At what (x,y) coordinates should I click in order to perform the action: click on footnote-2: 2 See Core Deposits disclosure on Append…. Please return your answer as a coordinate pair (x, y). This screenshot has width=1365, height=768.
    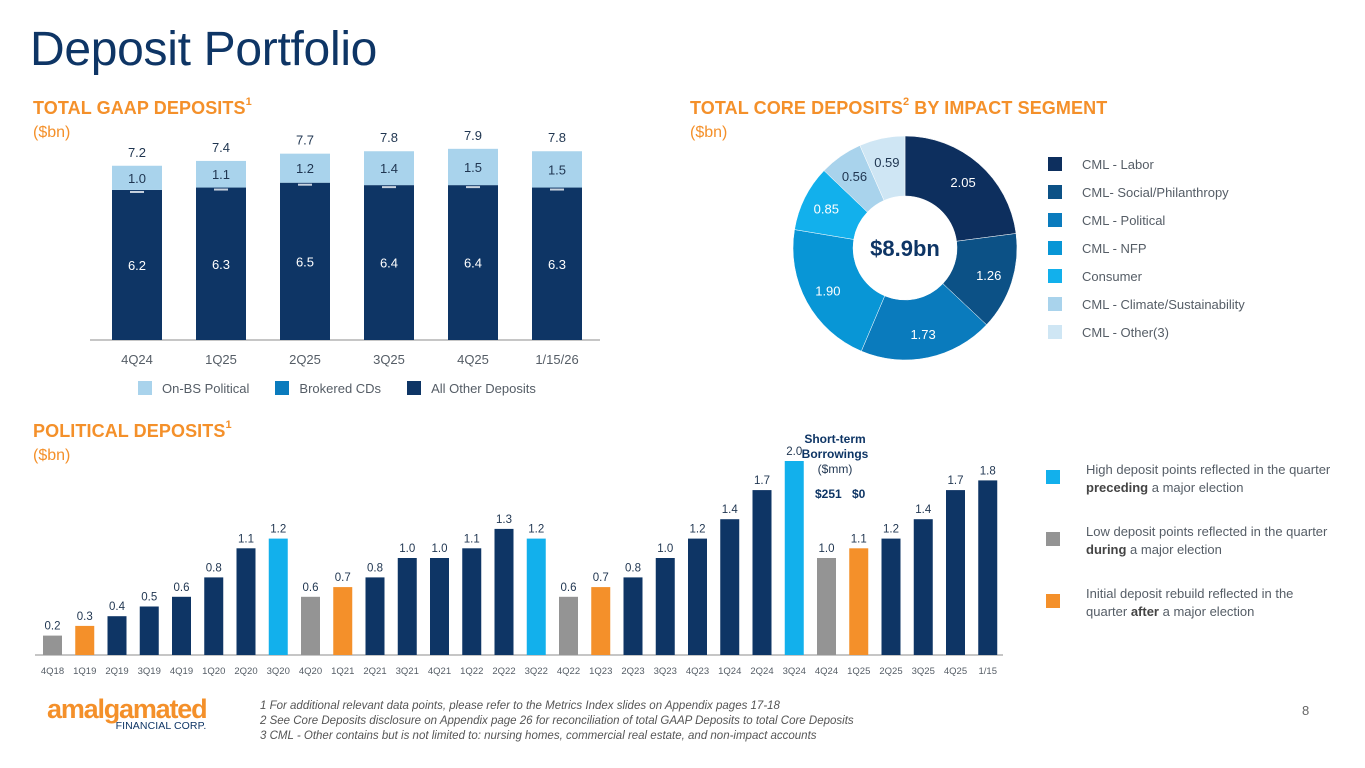
    Looking at the image, I should click on (557, 721).